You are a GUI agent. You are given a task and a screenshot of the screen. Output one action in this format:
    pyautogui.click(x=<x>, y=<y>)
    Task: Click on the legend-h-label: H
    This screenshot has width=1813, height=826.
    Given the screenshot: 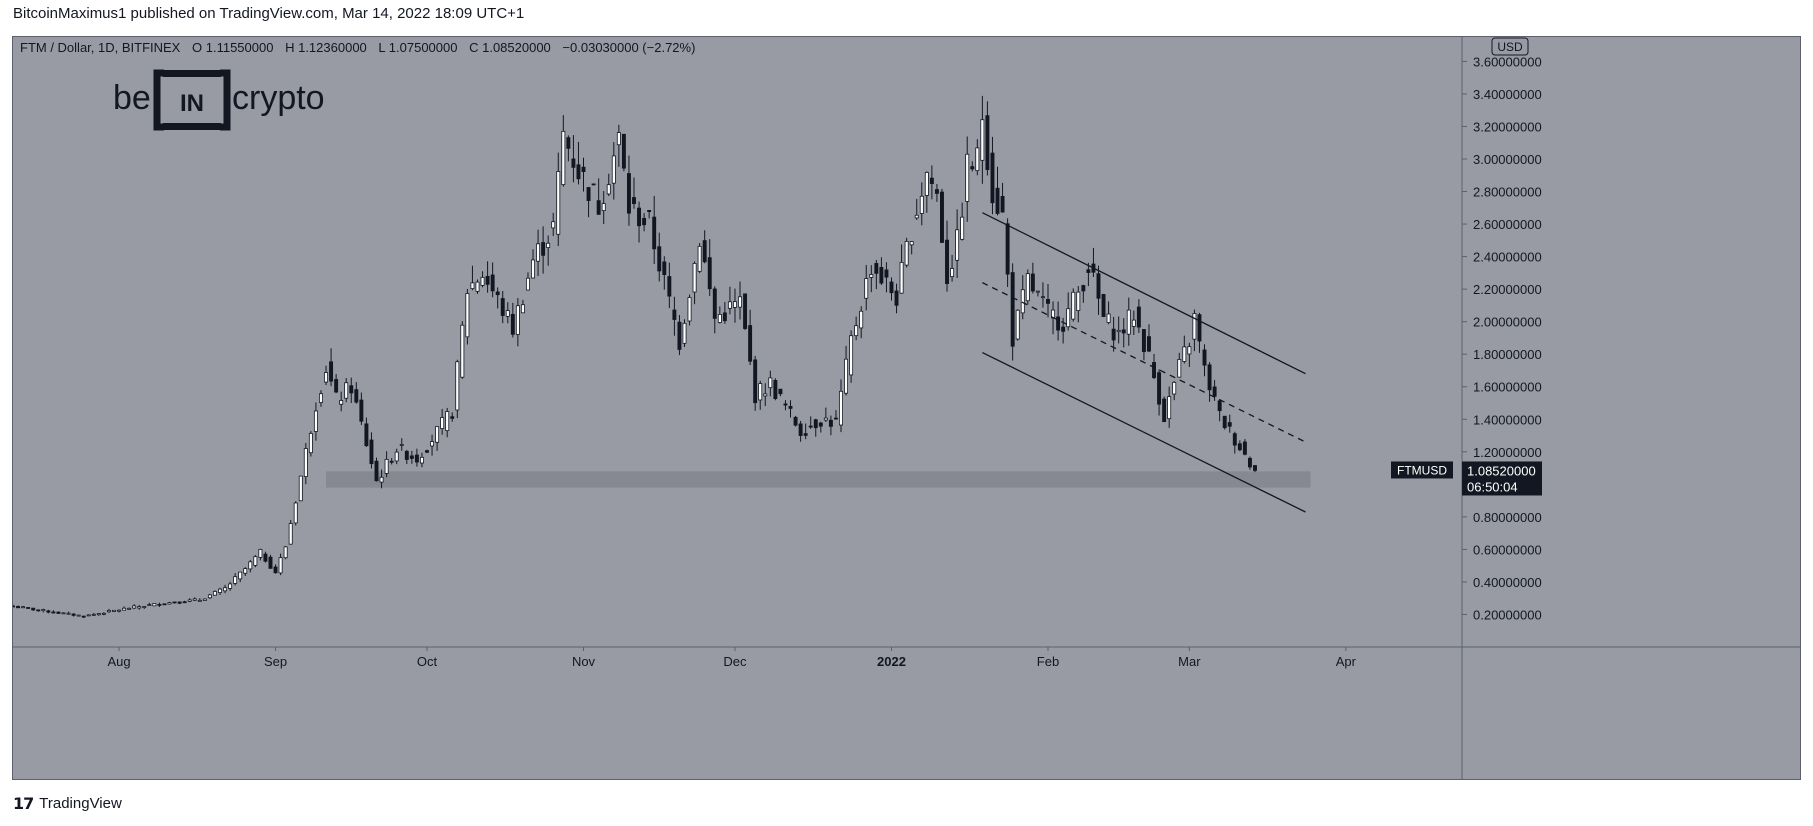 What is the action you would take?
    pyautogui.click(x=289, y=47)
    